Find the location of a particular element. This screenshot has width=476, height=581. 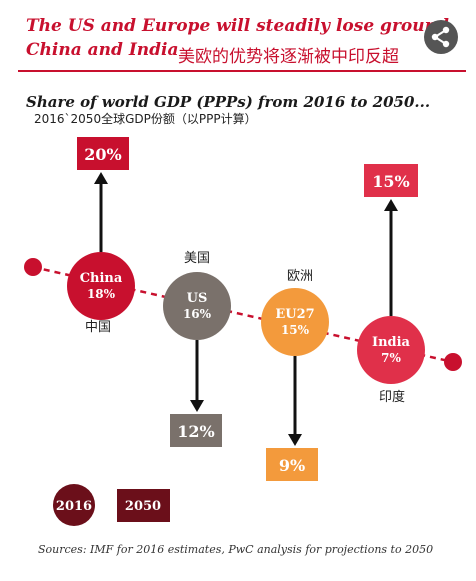

title-chinese: 美欧的优势将逐渐被中印反超 is located at coordinates (288, 57).